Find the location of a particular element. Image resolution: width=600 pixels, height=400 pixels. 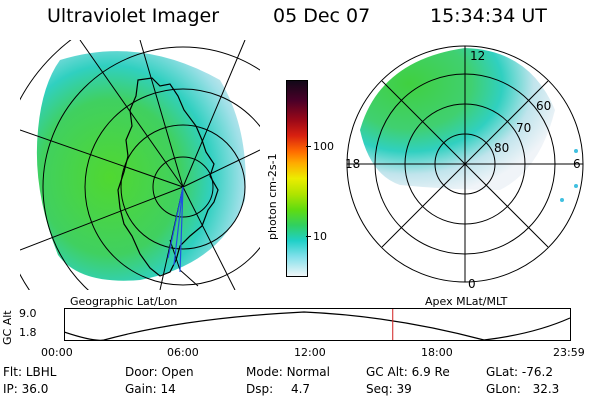

gain-label: Gain: is located at coordinates (141, 389).